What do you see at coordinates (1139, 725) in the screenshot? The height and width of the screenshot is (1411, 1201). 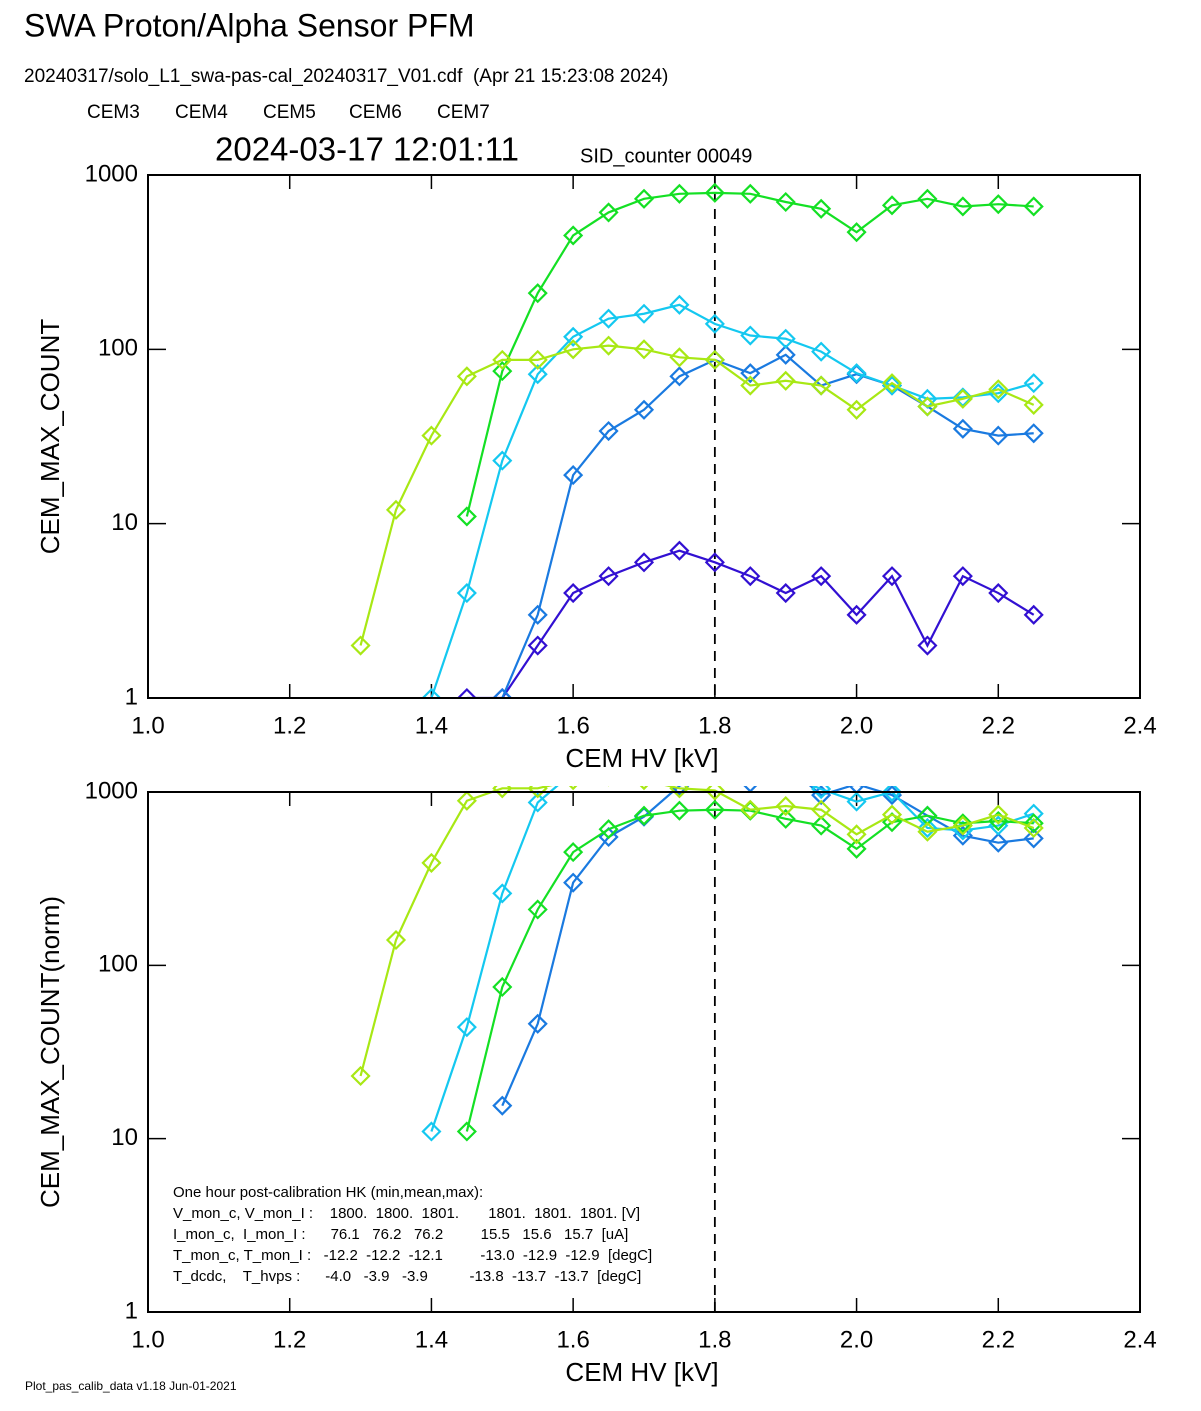 I see `x-tick-label: 2.4` at bounding box center [1139, 725].